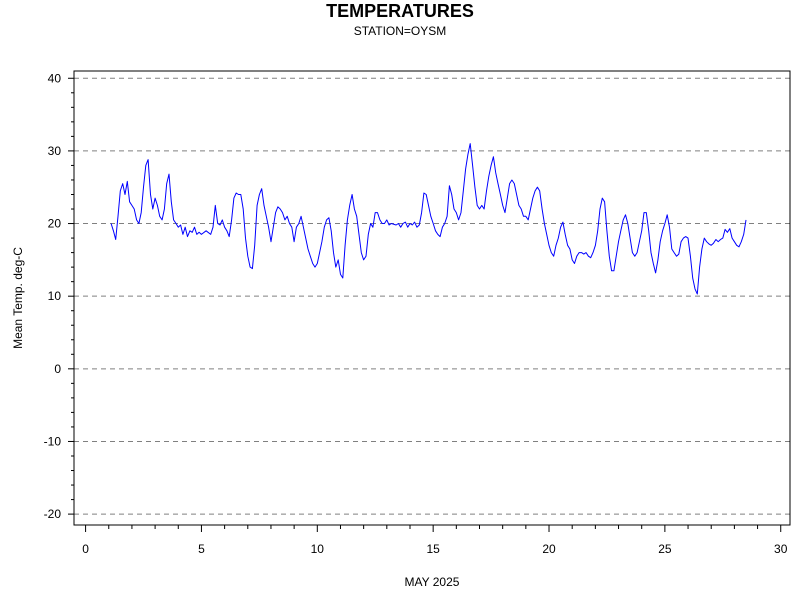 The width and height of the screenshot is (800, 600). What do you see at coordinates (55, 151) in the screenshot?
I see `y-tick-label: 30` at bounding box center [55, 151].